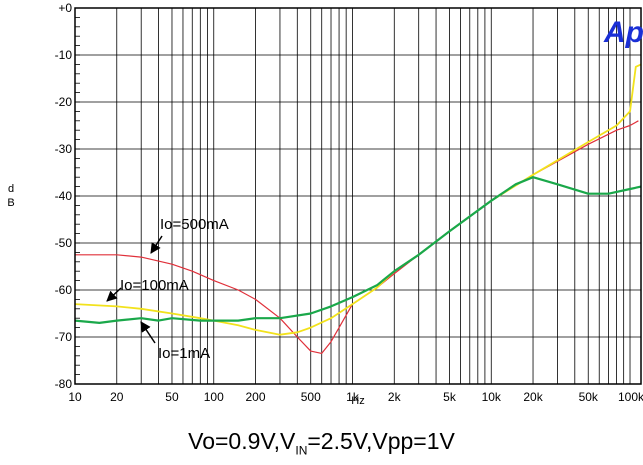 The width and height of the screenshot is (643, 465). Describe the element at coordinates (533, 397) in the screenshot. I see `x-tick-label: 20k` at that location.